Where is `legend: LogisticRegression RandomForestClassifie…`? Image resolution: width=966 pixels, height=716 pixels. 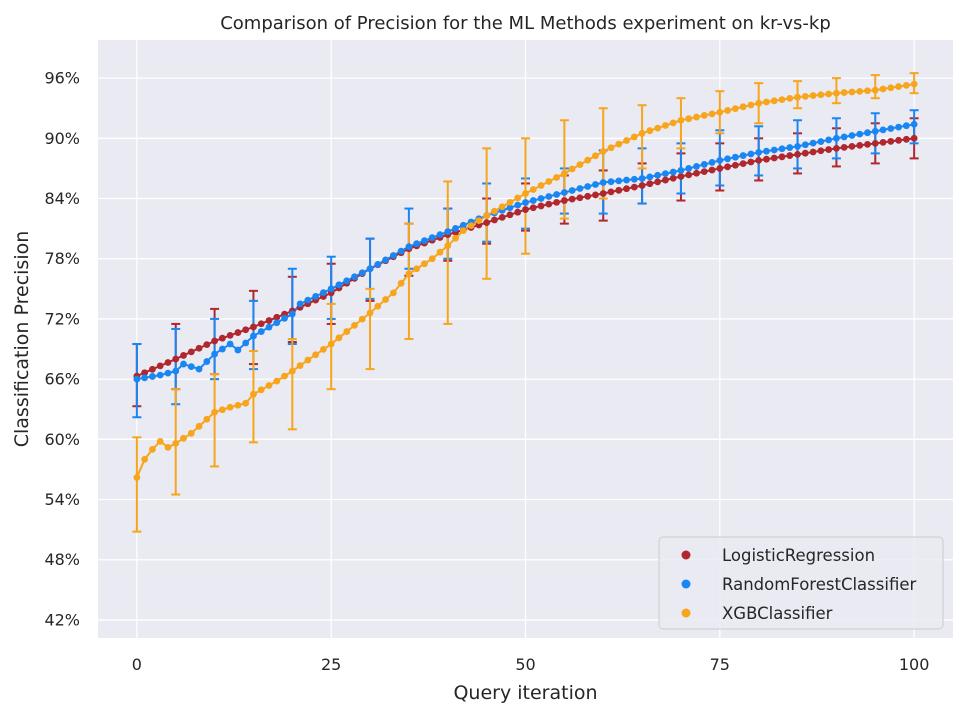
legend: LogisticRegression RandomForestClassifie… is located at coordinates (801, 583).